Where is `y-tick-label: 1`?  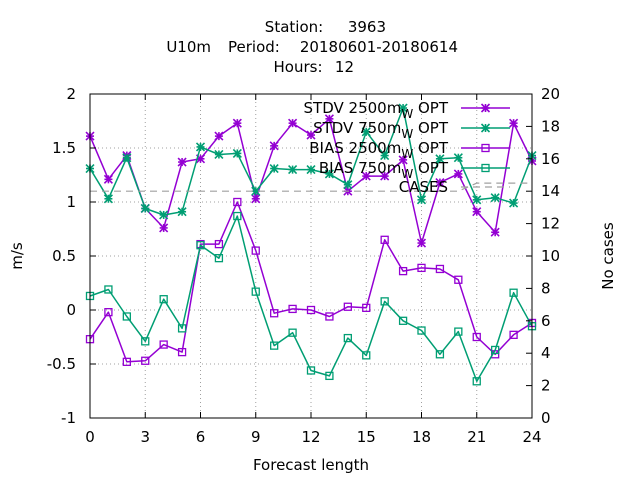
y-tick-label: 1 is located at coordinates (71, 202).